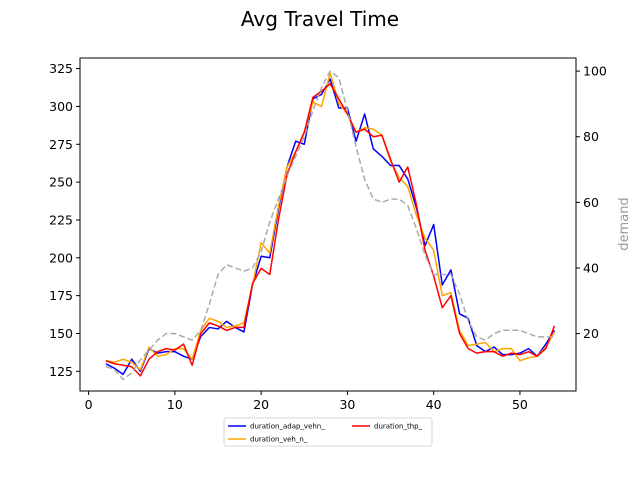  Describe the element at coordinates (61, 182) in the screenshot. I see `y-tick-label: 250` at that location.